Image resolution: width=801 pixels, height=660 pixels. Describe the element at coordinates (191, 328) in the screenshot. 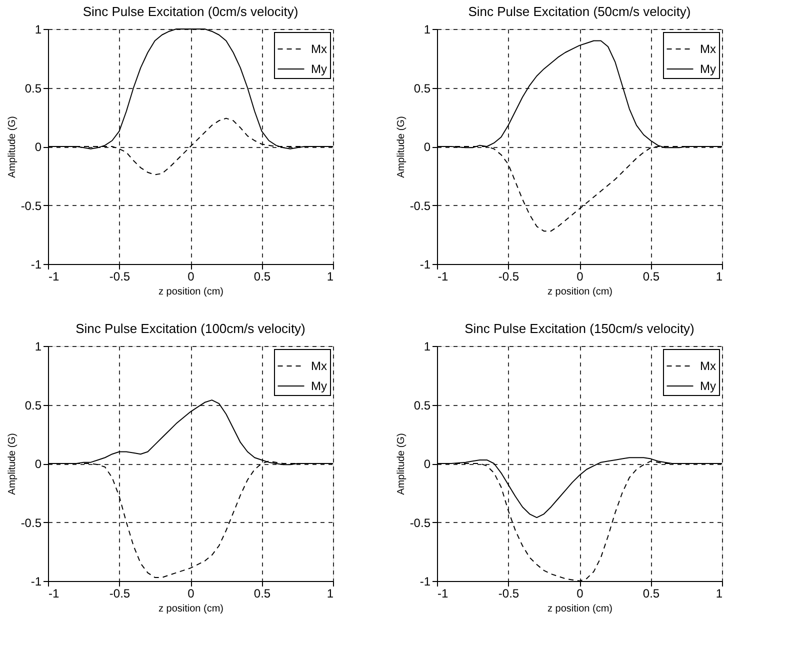

I see `chart-title: Sinc Pulse Excitation (100cm/s velocity)` at that location.